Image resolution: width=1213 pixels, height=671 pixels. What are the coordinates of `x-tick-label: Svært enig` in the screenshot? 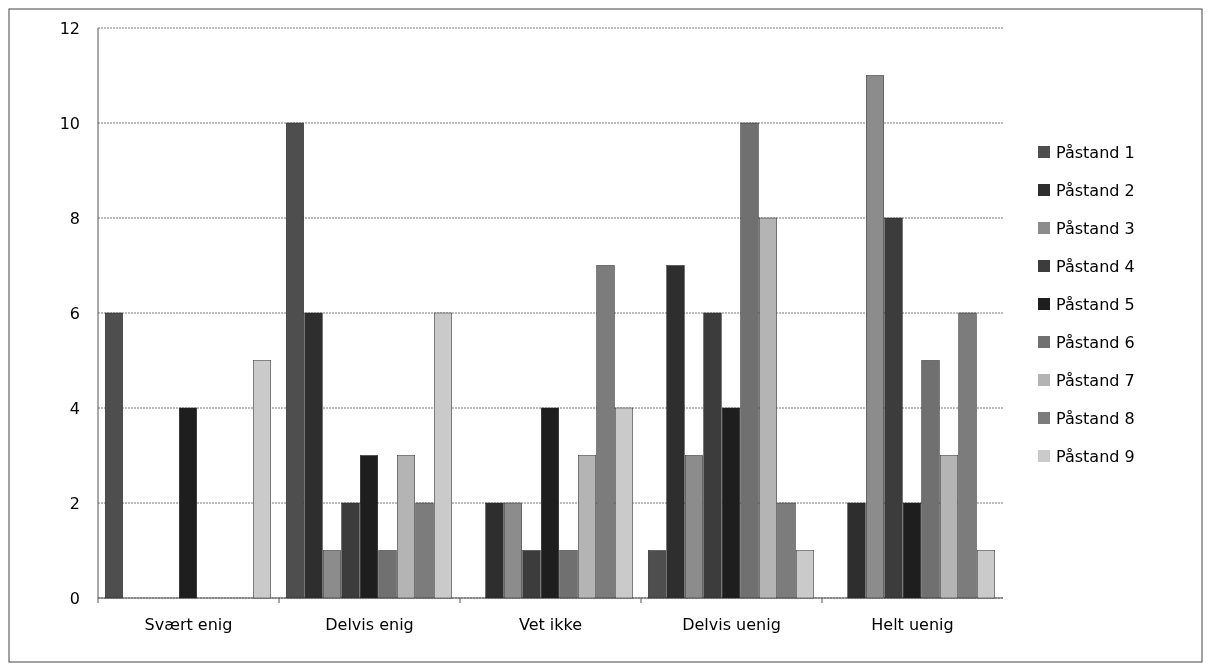 It's located at (188, 624).